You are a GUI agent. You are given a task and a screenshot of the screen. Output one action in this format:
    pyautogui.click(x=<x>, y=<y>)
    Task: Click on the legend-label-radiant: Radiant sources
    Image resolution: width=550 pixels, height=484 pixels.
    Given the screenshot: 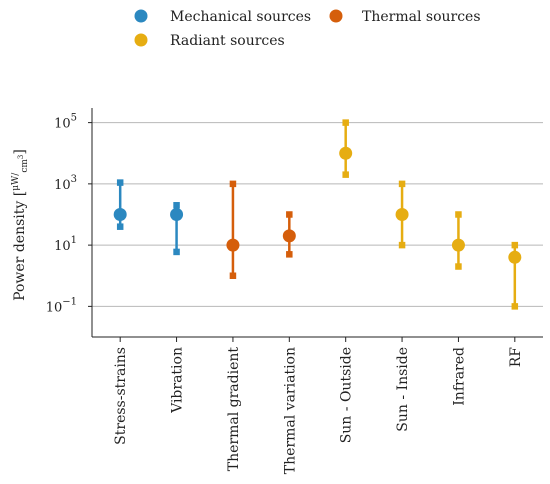 What is the action you would take?
    pyautogui.click(x=227, y=41)
    